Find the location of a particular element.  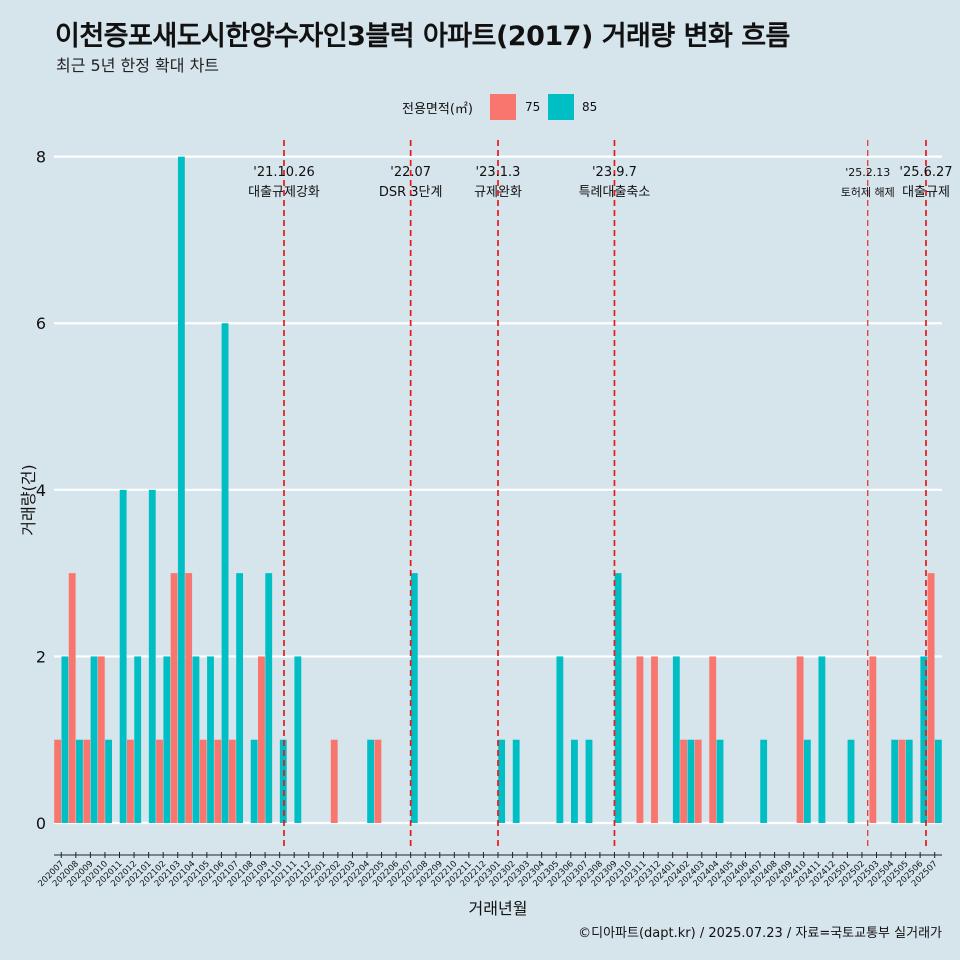

event-label-1: DSR 3단계 is located at coordinates (411, 192).